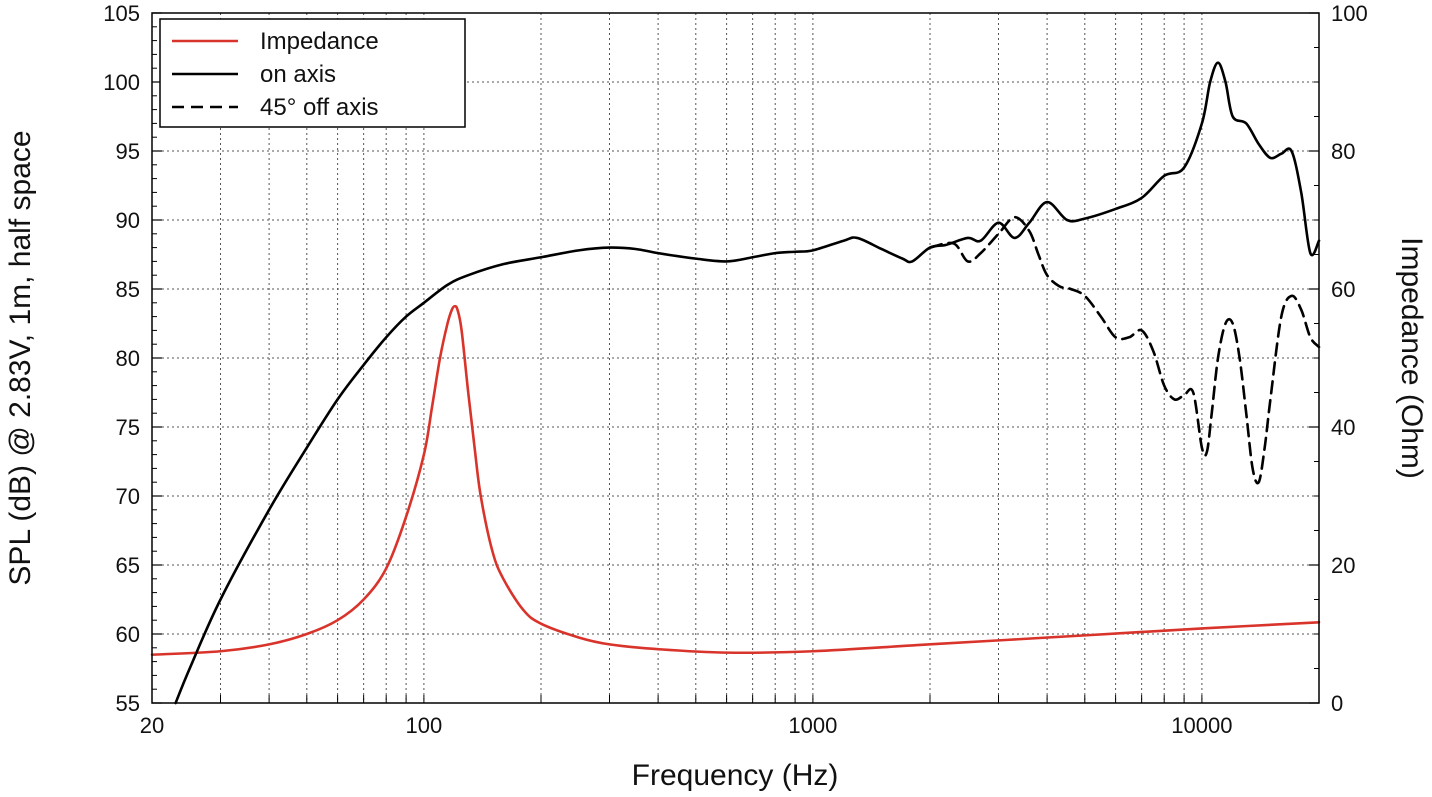  I want to click on y2-tick-label: 80, so click(1343, 151).